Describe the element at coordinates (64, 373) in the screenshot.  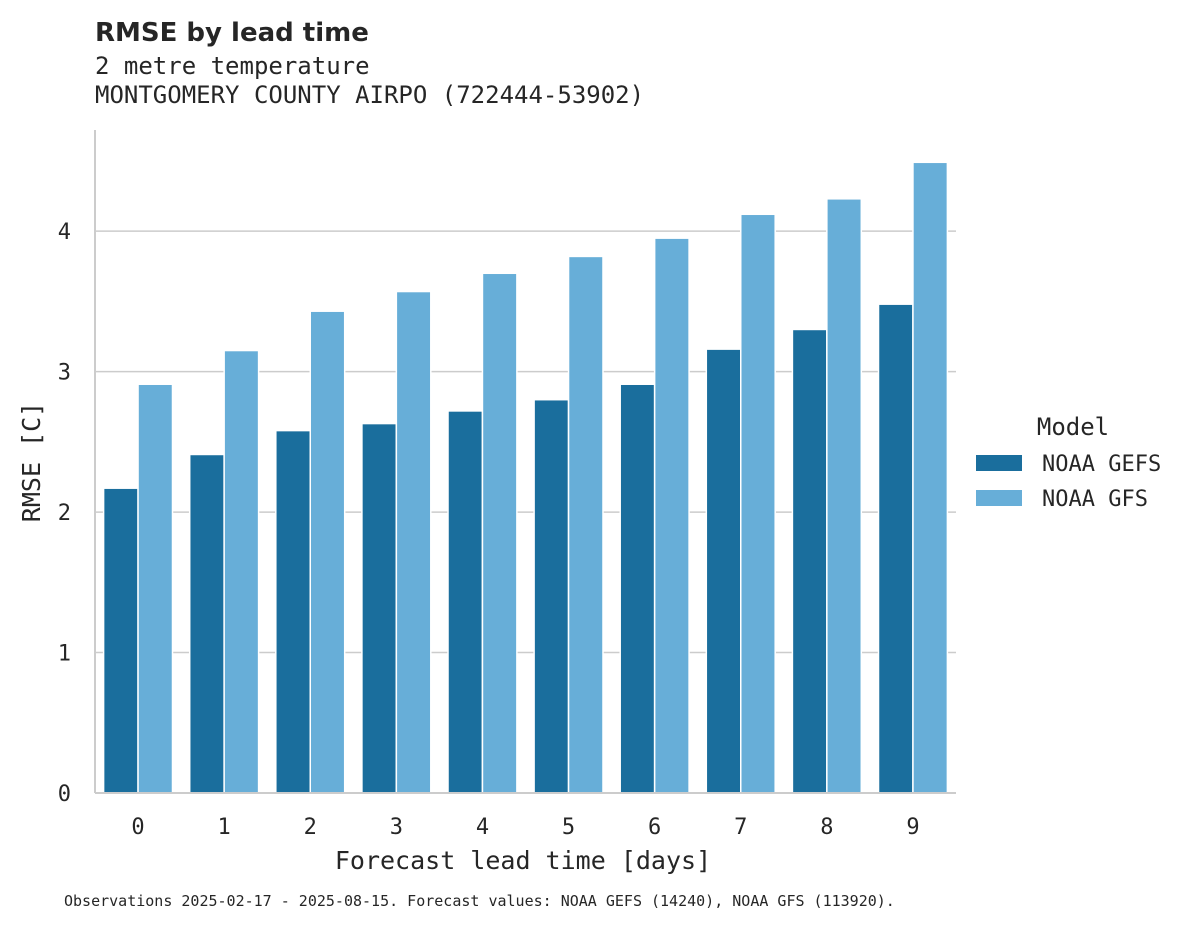
I see `y-tick-label: 3` at that location.